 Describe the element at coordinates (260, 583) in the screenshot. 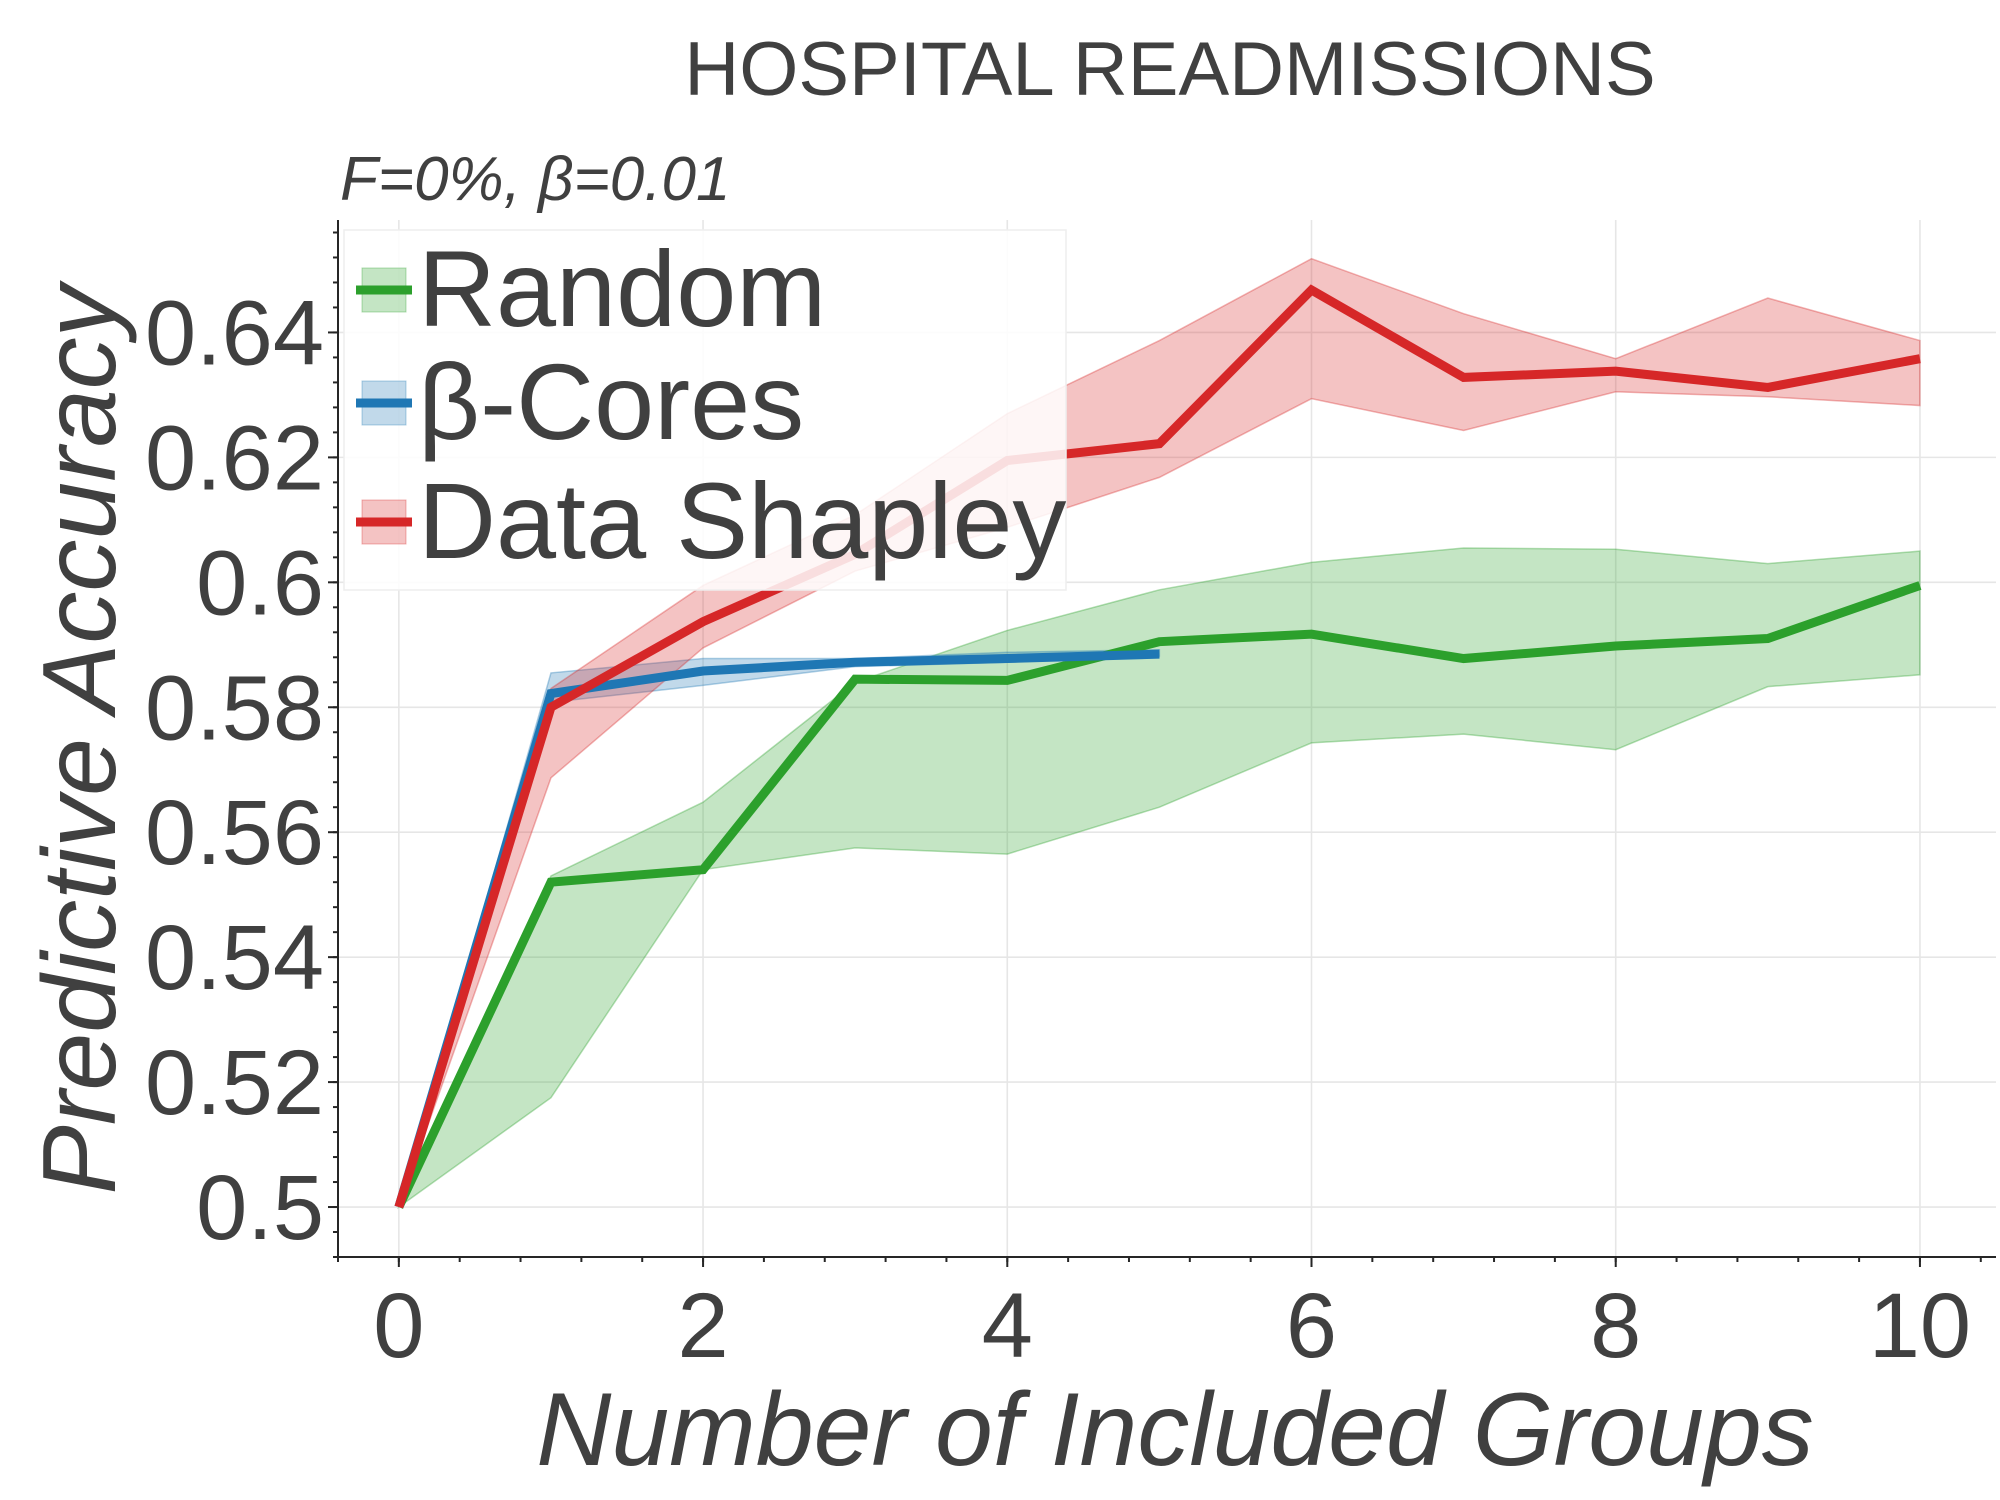

I see `y-tick-label-5: 0.6` at that location.